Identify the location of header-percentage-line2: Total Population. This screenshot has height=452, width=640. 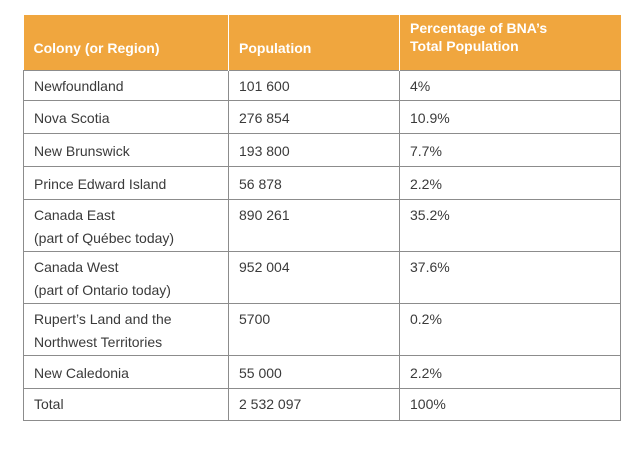
(464, 46).